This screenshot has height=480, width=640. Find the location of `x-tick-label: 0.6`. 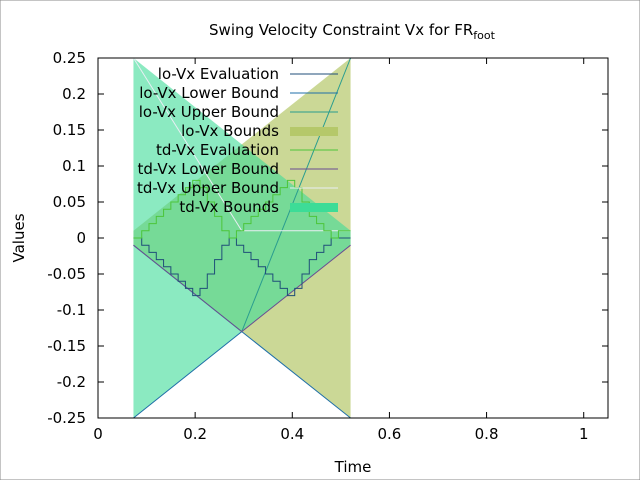

x-tick-label: 0.6 is located at coordinates (389, 434).